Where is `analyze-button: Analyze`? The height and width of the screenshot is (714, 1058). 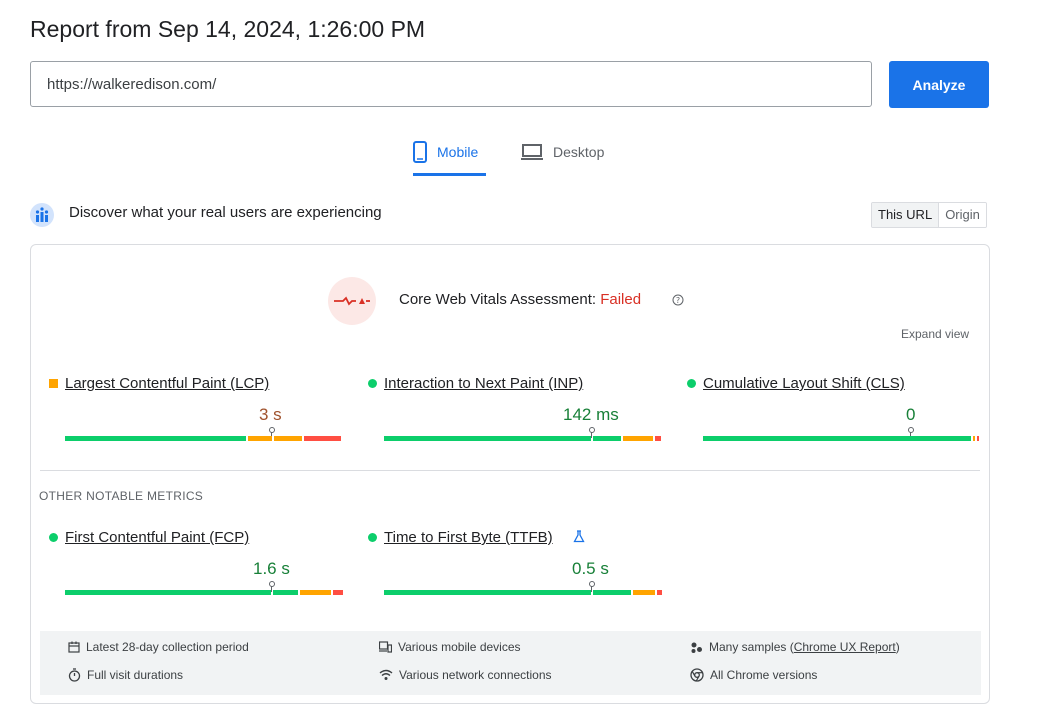 analyze-button: Analyze is located at coordinates (939, 84).